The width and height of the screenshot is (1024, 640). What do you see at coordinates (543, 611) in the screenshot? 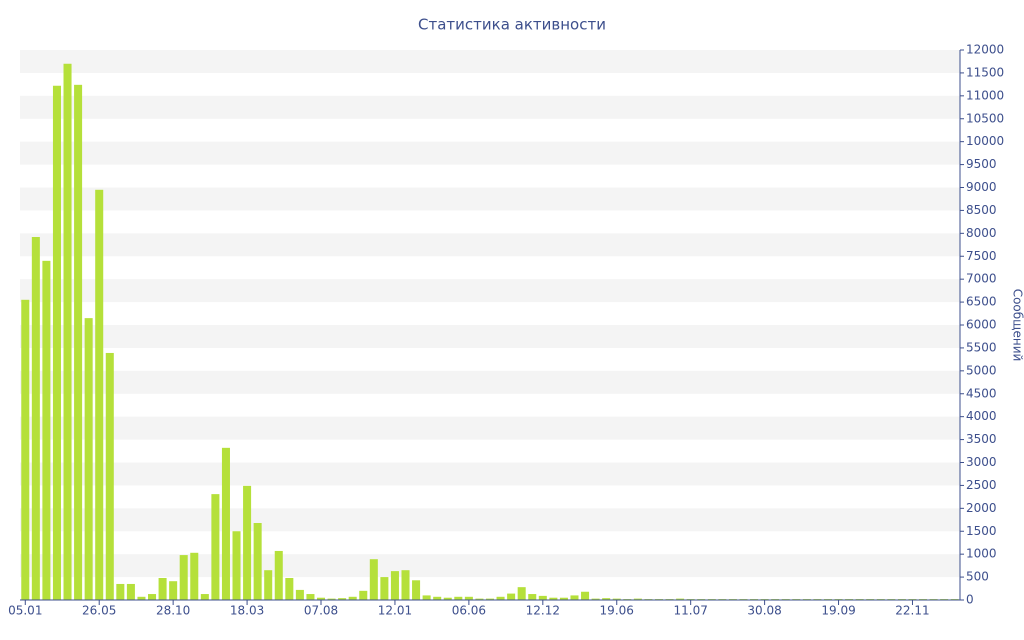
I see `x-tick-label: 12.12` at bounding box center [543, 611].